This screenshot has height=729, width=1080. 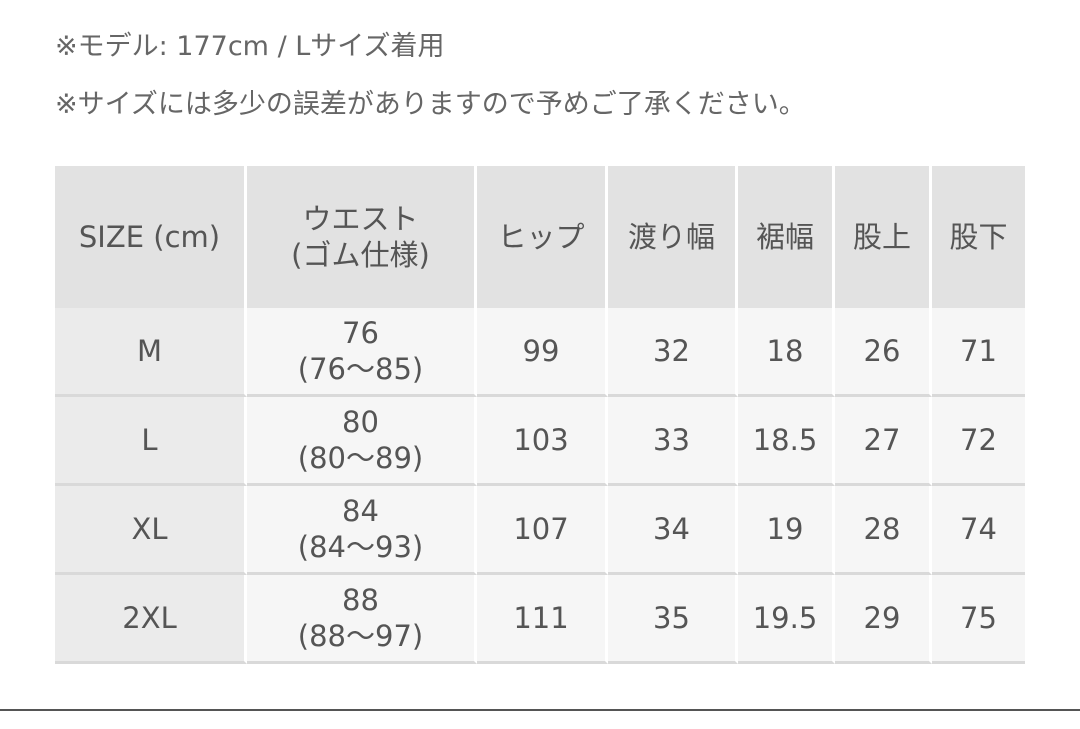 I want to click on waist-value: 88, so click(x=360, y=600).